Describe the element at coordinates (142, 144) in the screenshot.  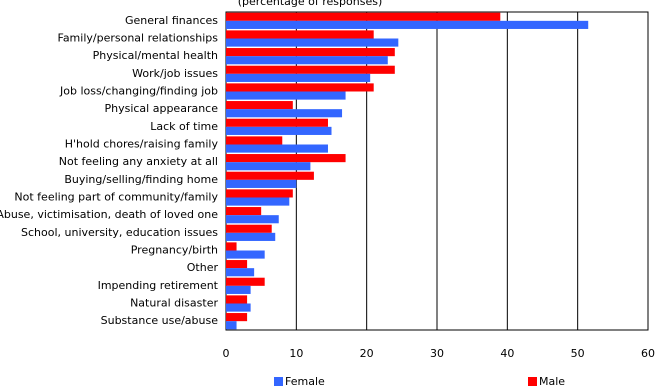
I see `y-tick-label: H'hold chores/raising family` at that location.